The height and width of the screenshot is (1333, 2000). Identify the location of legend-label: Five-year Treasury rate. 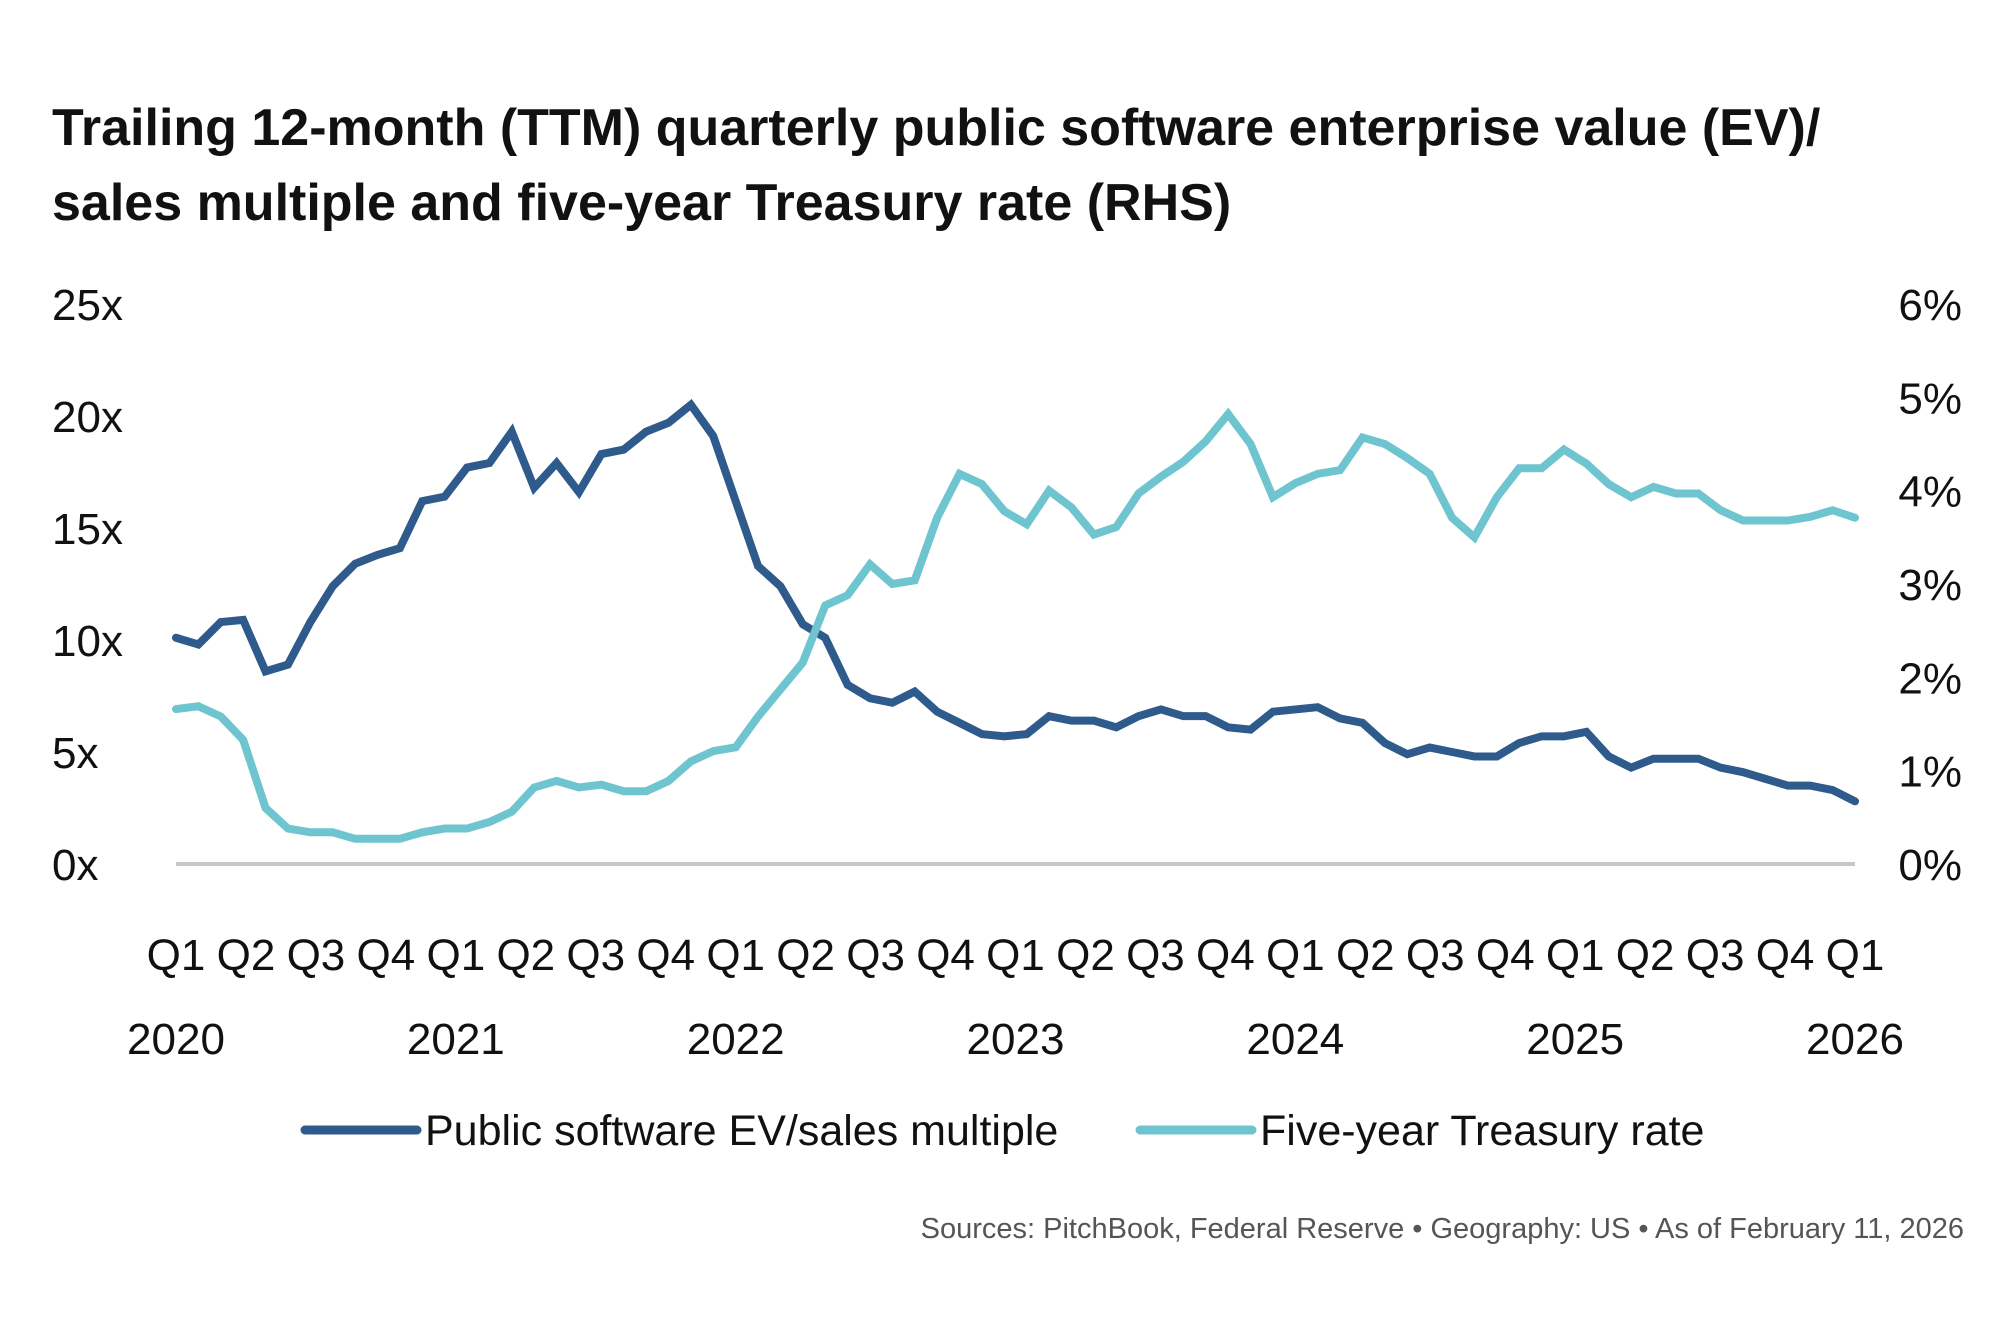
(1482, 1131).